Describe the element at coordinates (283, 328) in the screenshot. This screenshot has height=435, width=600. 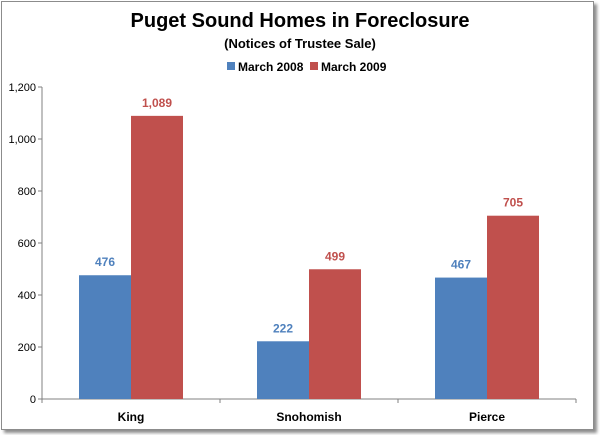
I see `data-label-snohomish-march-2008: 222` at that location.